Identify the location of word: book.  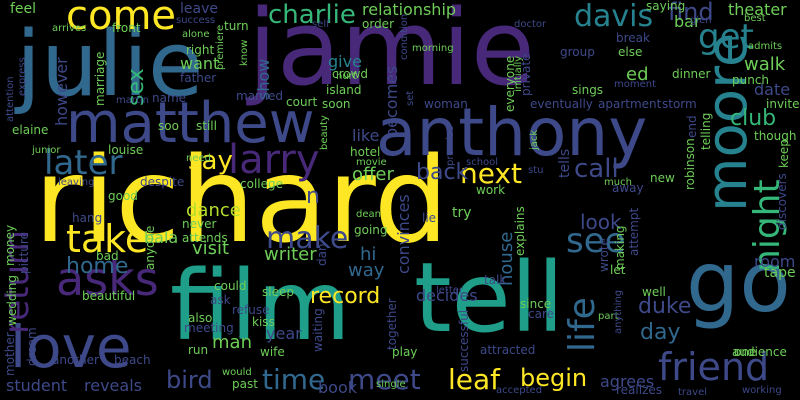
(337, 387).